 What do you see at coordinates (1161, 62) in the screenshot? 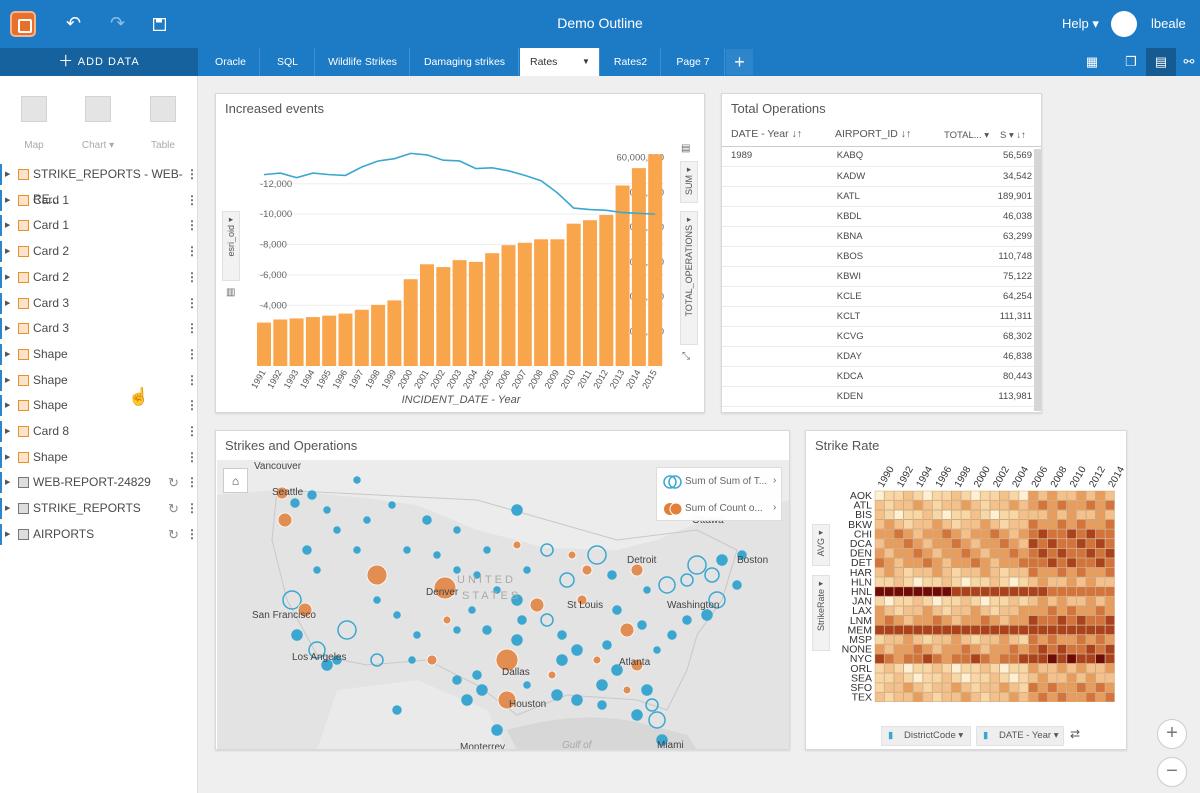
I see `layout-icon: ▤` at bounding box center [1161, 62].